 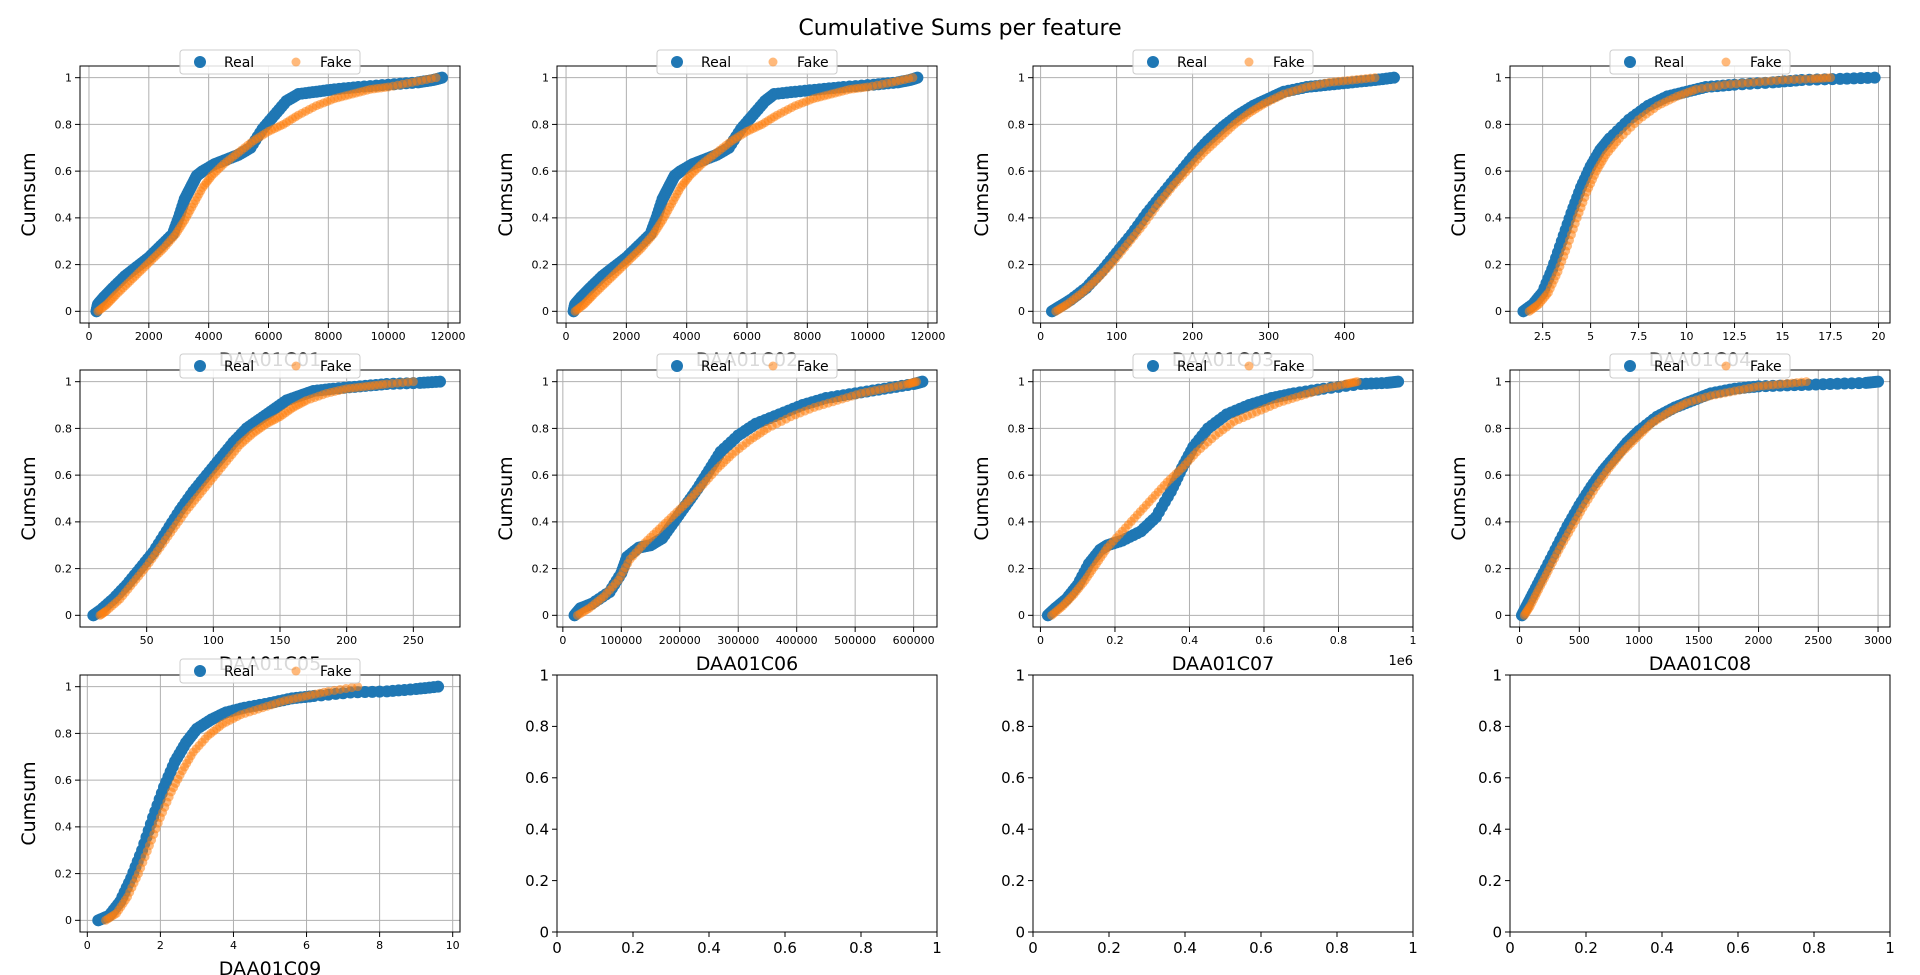 What do you see at coordinates (413, 640) in the screenshot?
I see `x-tick-label: 250` at bounding box center [413, 640].